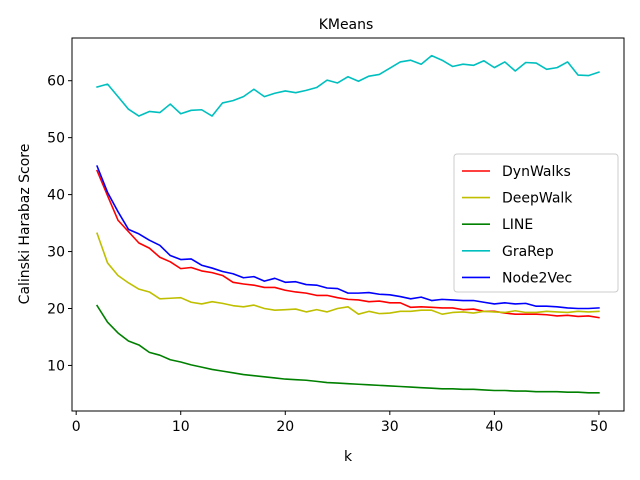  Describe the element at coordinates (25, 224) in the screenshot. I see `y-axis-label: Calinski Harabaz Score` at that location.